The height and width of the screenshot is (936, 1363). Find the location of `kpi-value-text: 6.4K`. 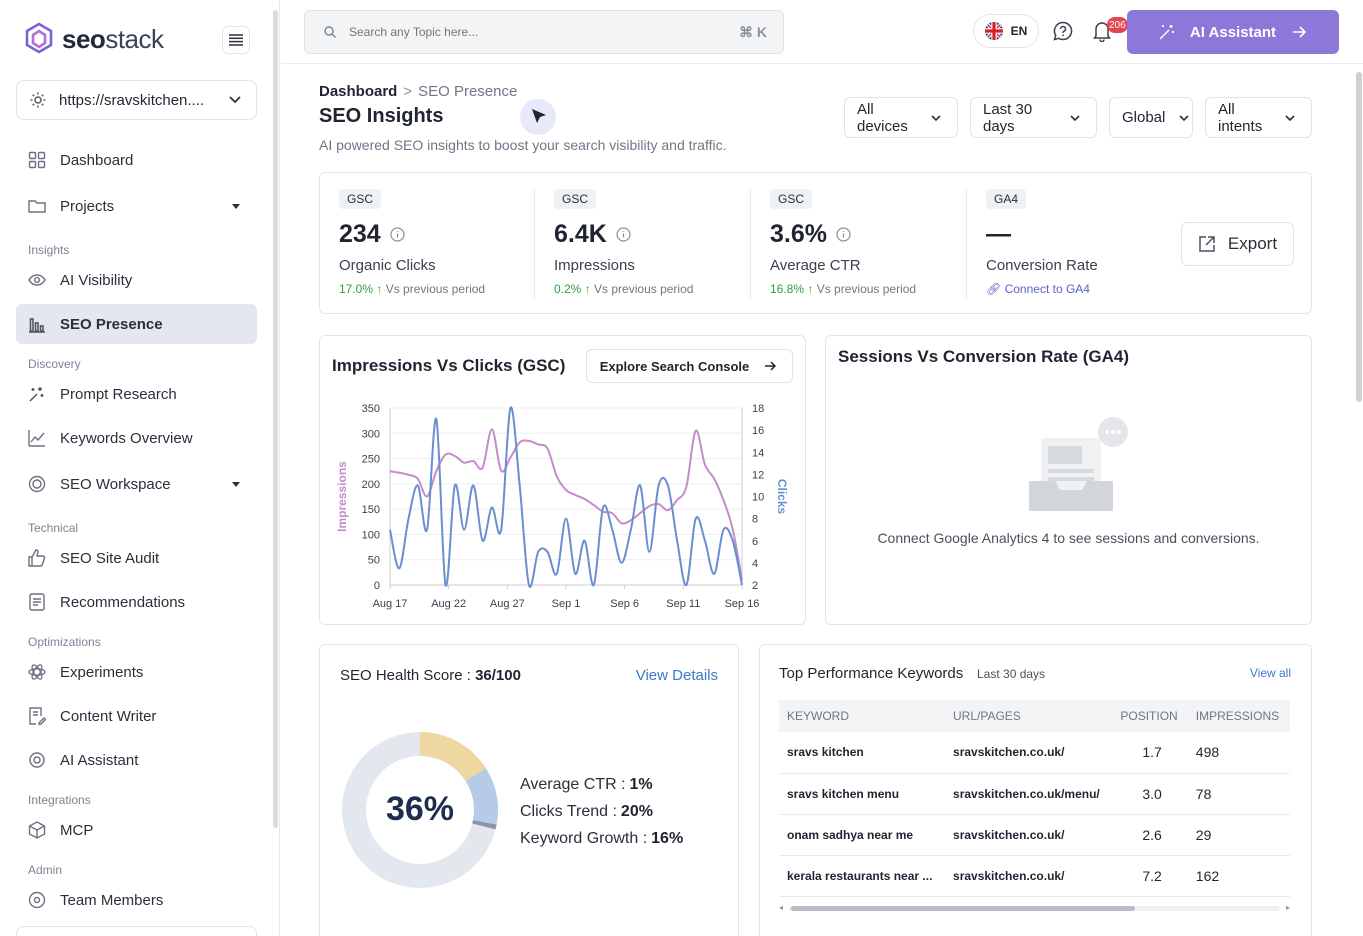

kpi-value-text: 6.4K is located at coordinates (580, 234).